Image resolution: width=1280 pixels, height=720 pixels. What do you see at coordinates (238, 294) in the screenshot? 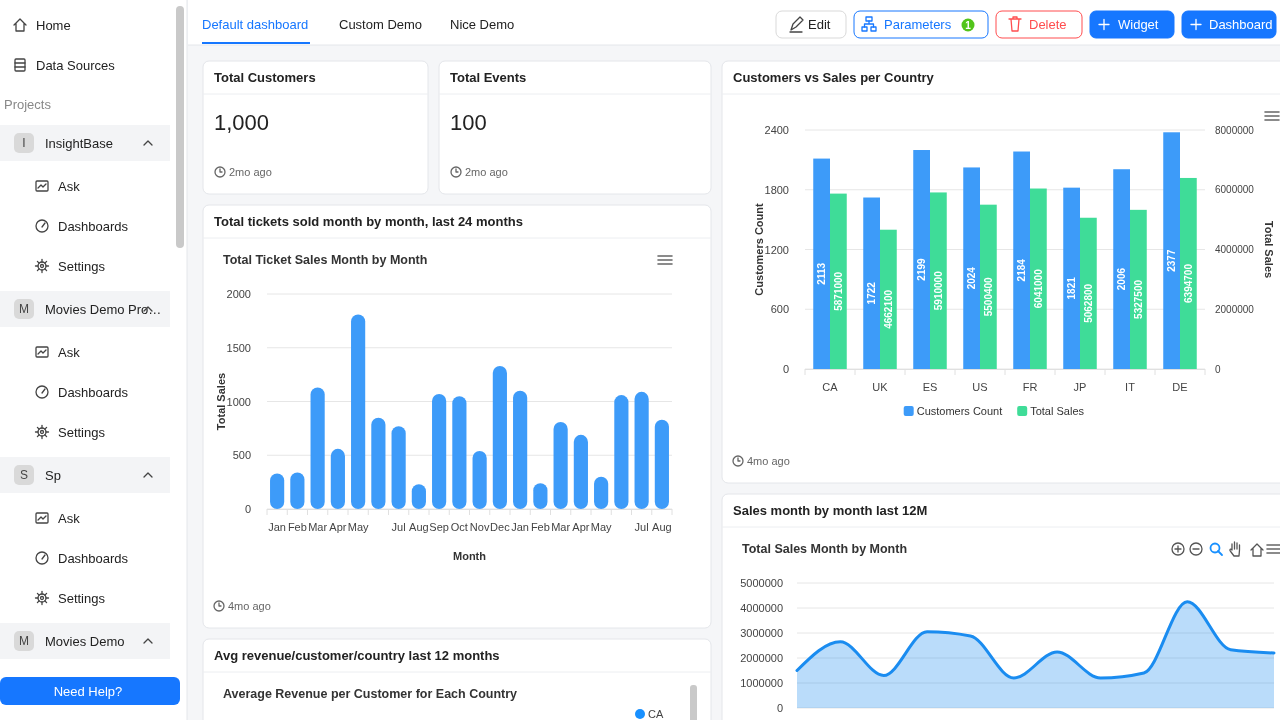
I see `y-tick-label: 2000` at bounding box center [238, 294].